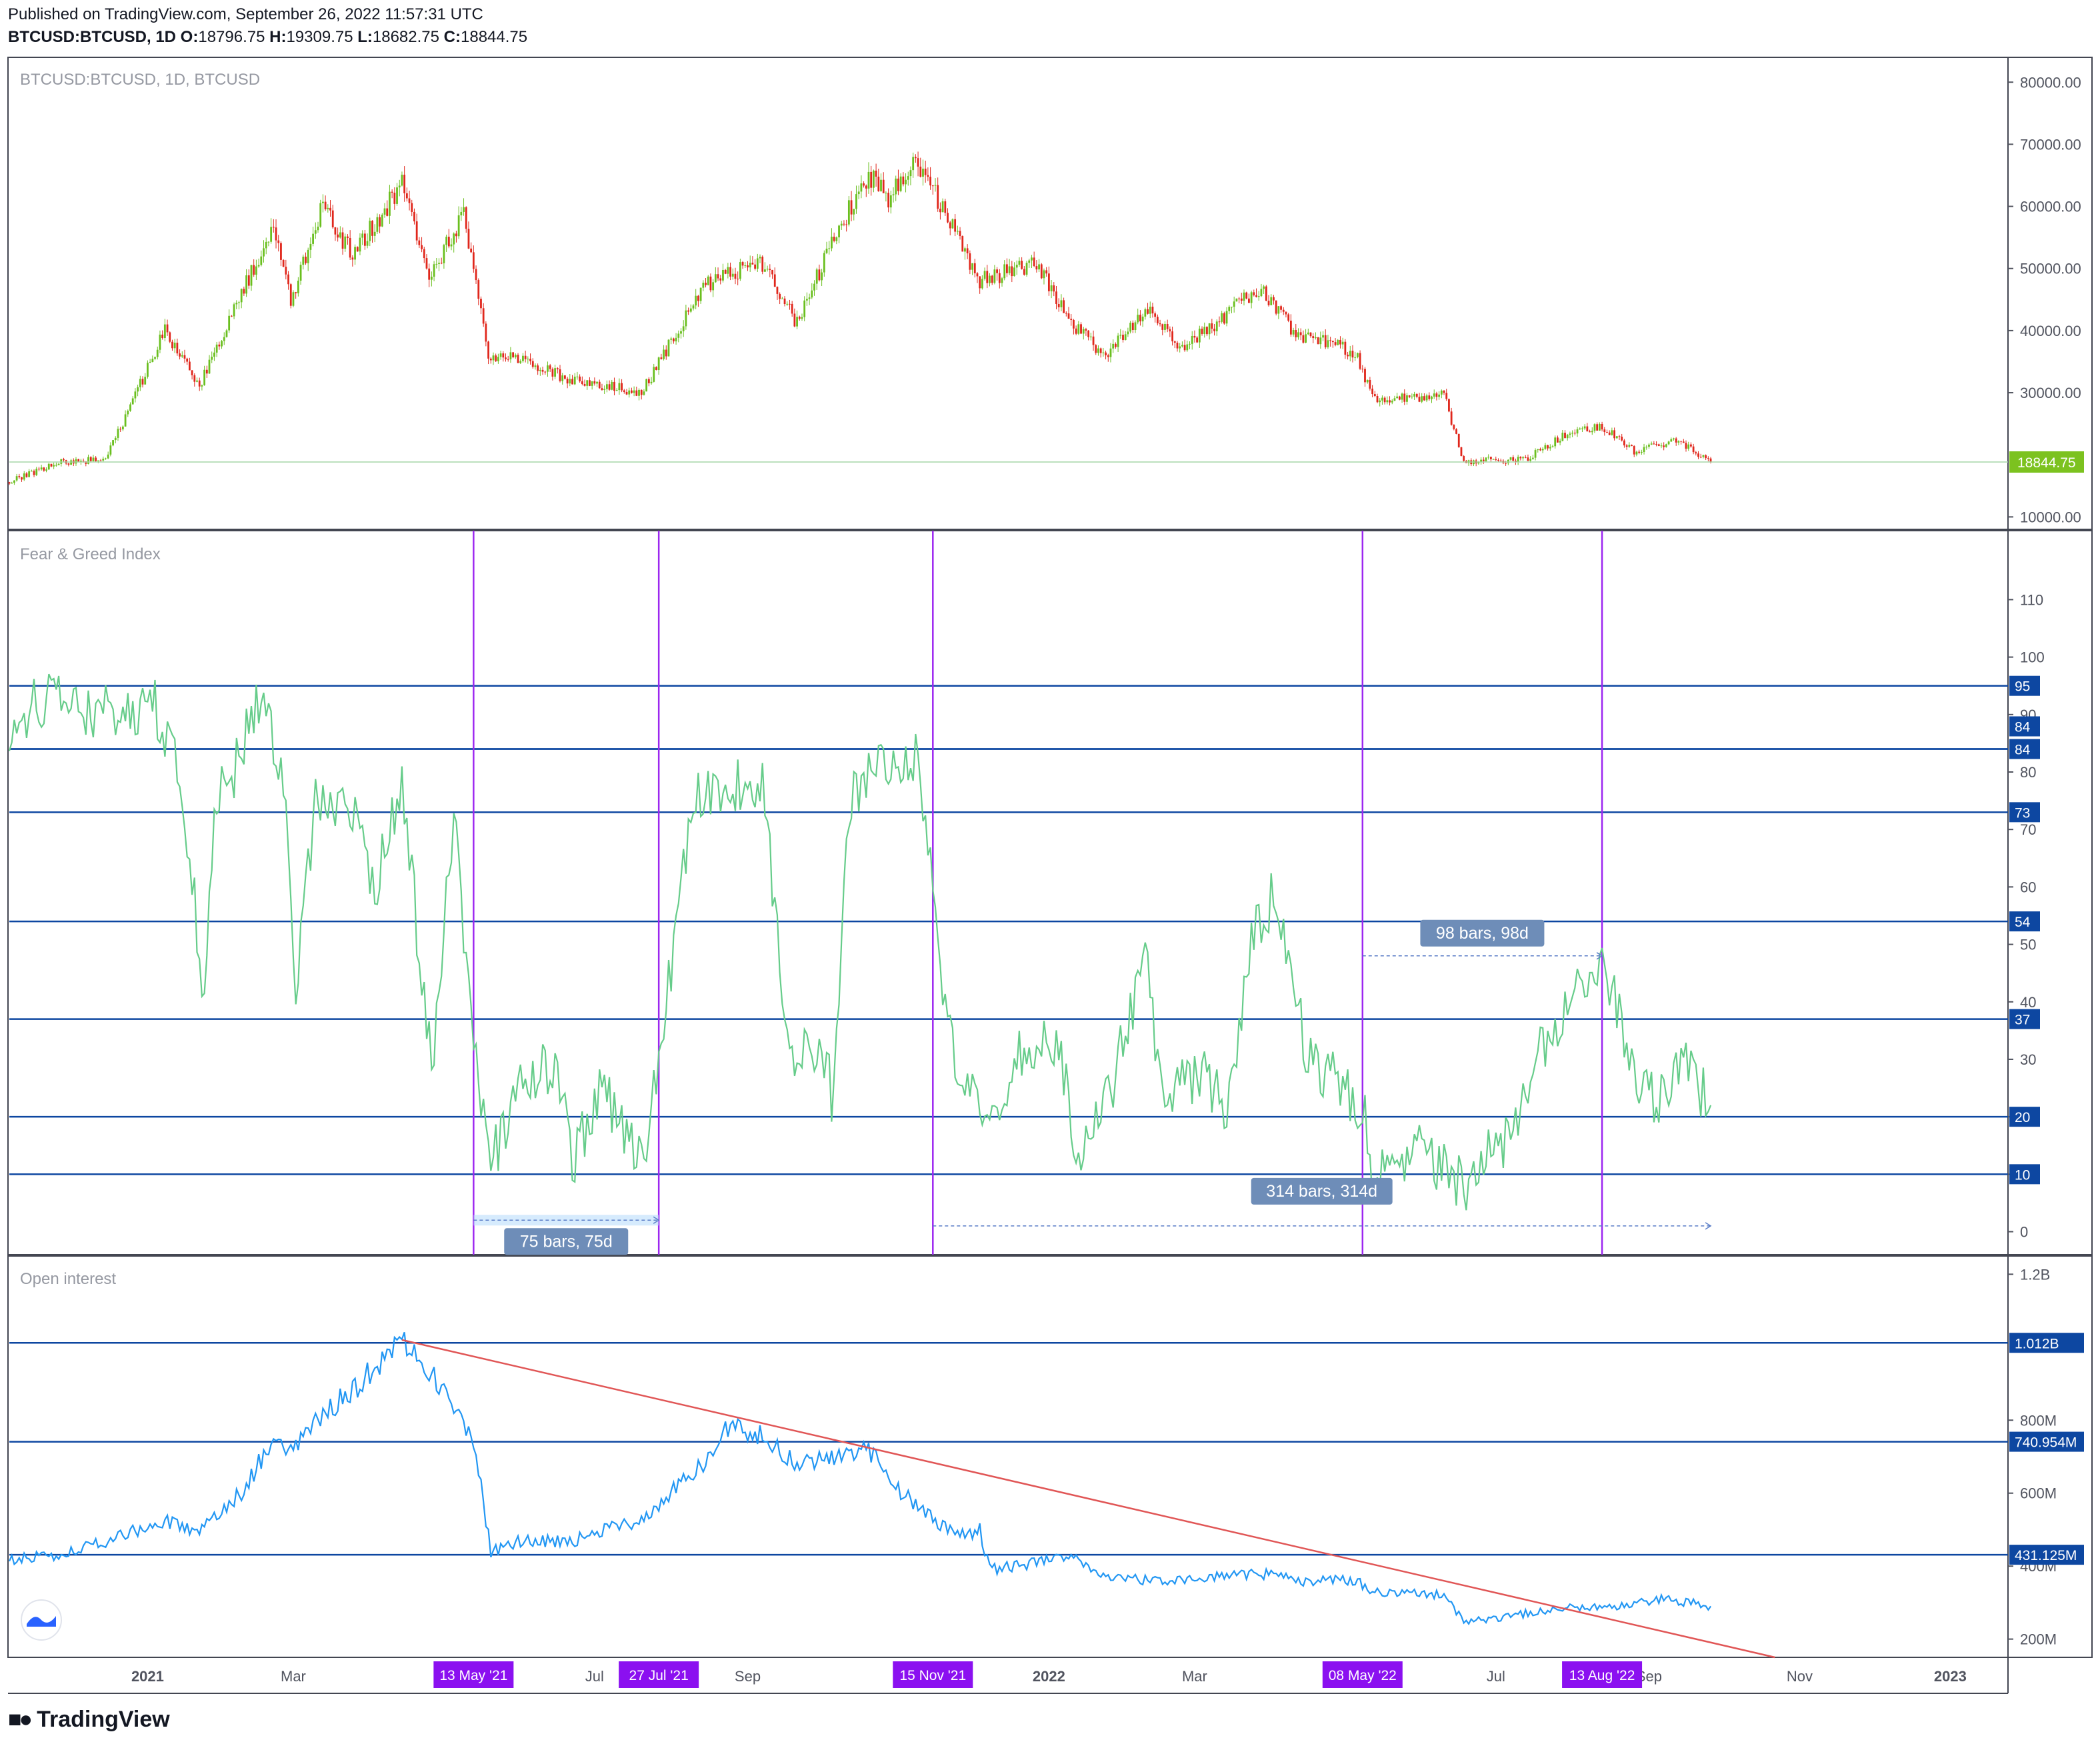 This screenshot has width=2100, height=1744. I want to click on measure-label: 75 bars, 75d, so click(566, 1241).